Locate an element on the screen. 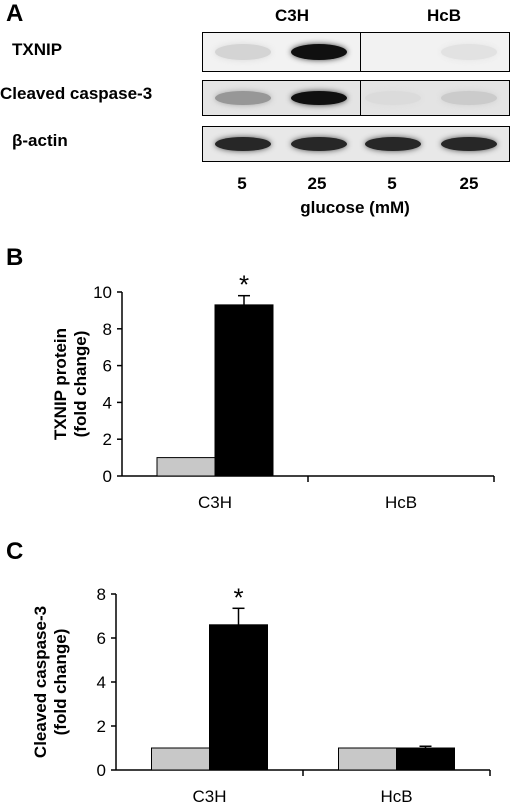 This screenshot has height=812, width=520. y-axis-label: TXNIP protein is located at coordinates (60, 384).